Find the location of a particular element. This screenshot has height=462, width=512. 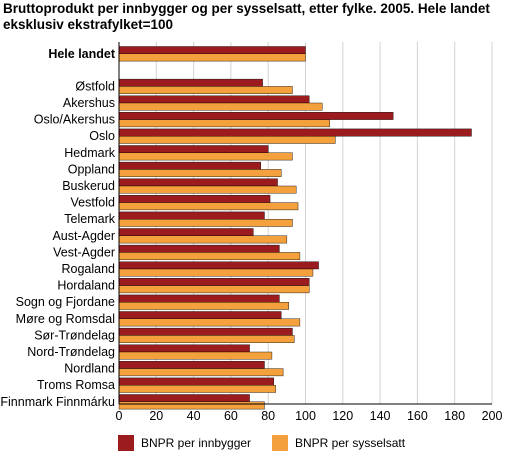

category-label: Sør-Trøndelag is located at coordinates (74, 335).